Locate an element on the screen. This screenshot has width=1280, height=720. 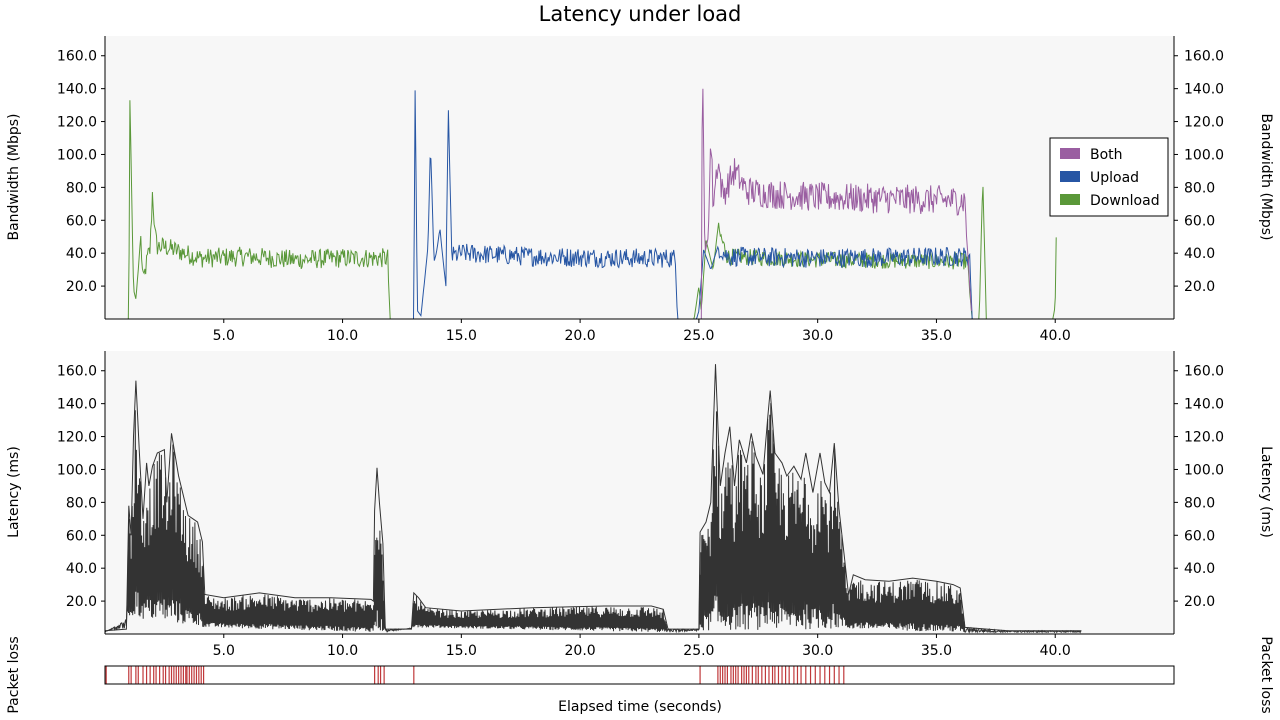
bandwidth-legend: Both Upload Download is located at coordinates (1109, 177).